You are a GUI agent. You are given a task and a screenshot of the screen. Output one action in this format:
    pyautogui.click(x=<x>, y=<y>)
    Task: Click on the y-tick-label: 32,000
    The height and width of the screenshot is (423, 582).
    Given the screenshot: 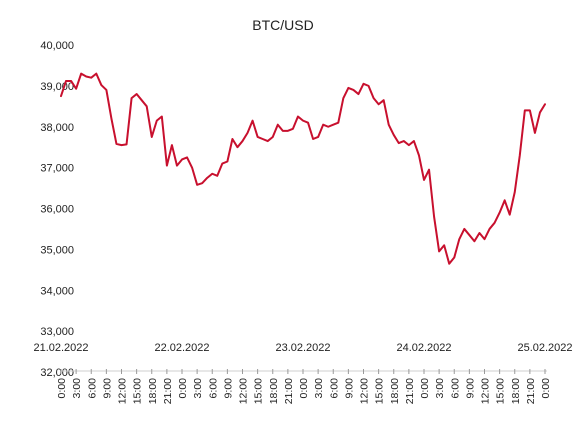 What is the action you would take?
    pyautogui.click(x=57, y=373)
    